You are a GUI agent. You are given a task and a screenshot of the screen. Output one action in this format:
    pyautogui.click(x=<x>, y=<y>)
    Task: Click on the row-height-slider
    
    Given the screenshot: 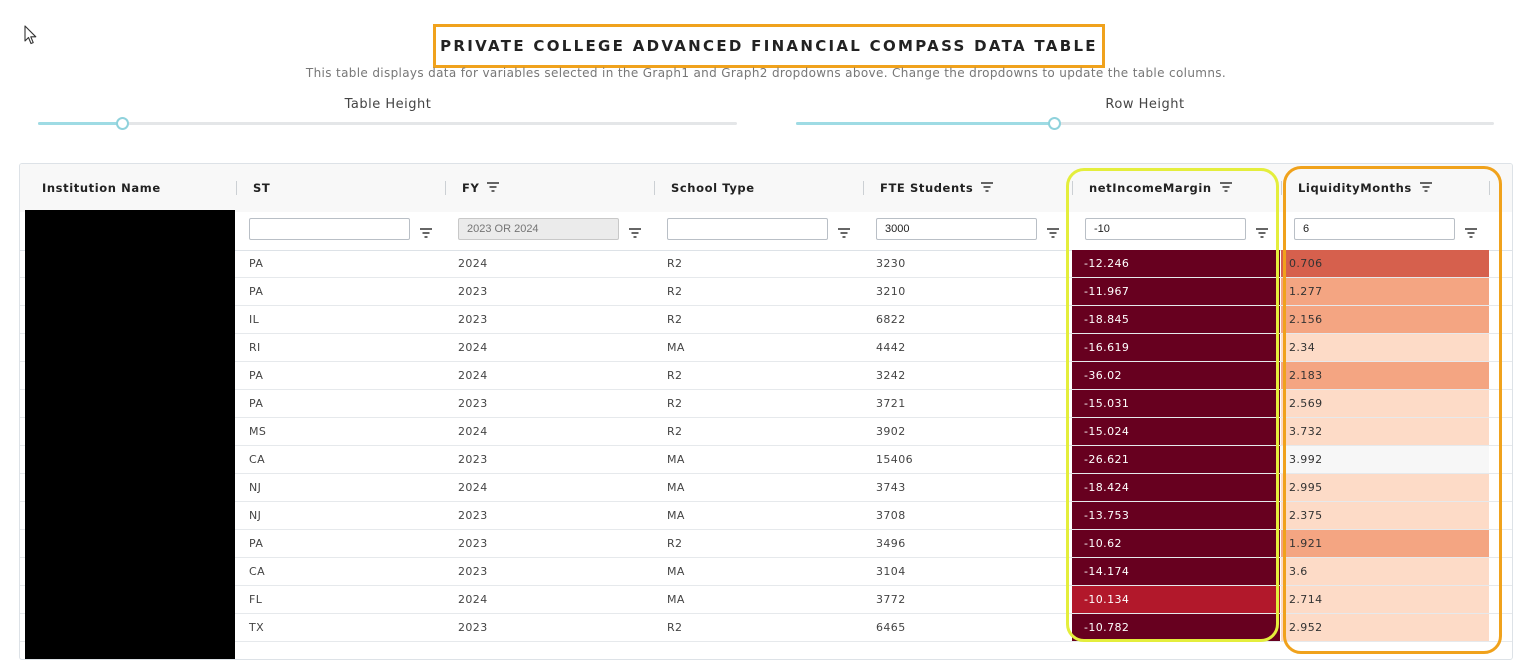 What is the action you would take?
    pyautogui.click(x=1145, y=123)
    